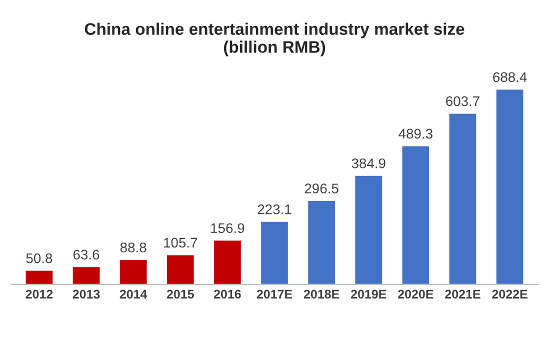 This screenshot has width=549, height=347. Describe the element at coordinates (227, 294) in the screenshot. I see `x-tick-label: 2016` at that location.